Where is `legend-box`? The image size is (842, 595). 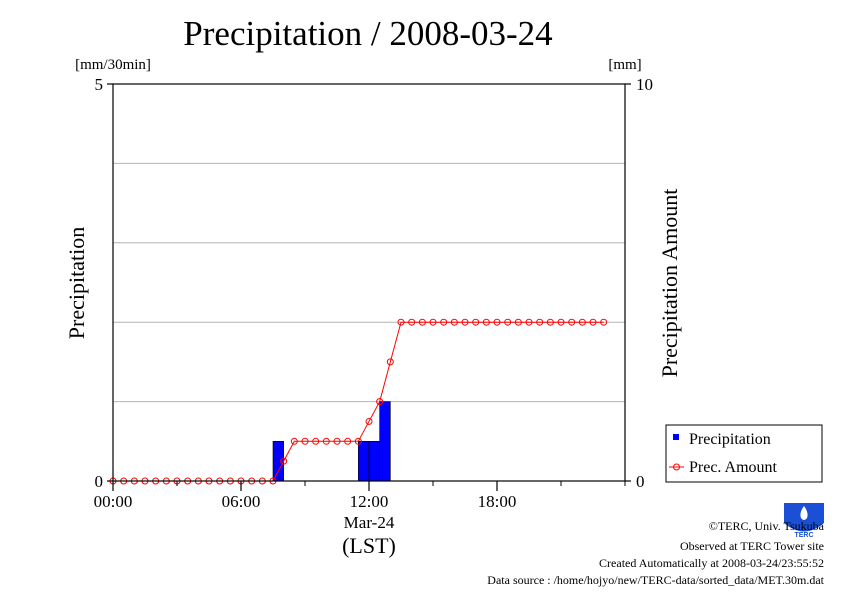
legend-box is located at coordinates (744, 453).